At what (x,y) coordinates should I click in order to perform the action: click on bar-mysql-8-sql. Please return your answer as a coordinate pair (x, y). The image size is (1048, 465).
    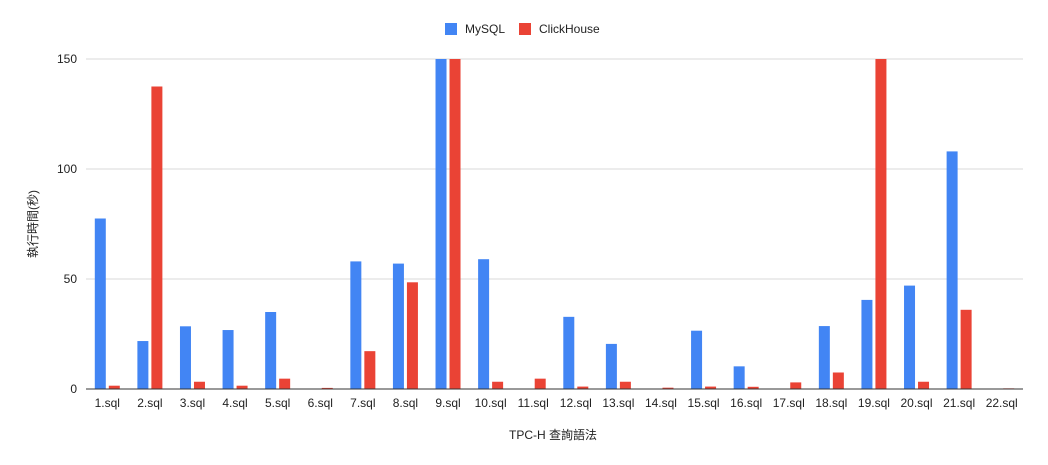
    Looking at the image, I should click on (398, 326).